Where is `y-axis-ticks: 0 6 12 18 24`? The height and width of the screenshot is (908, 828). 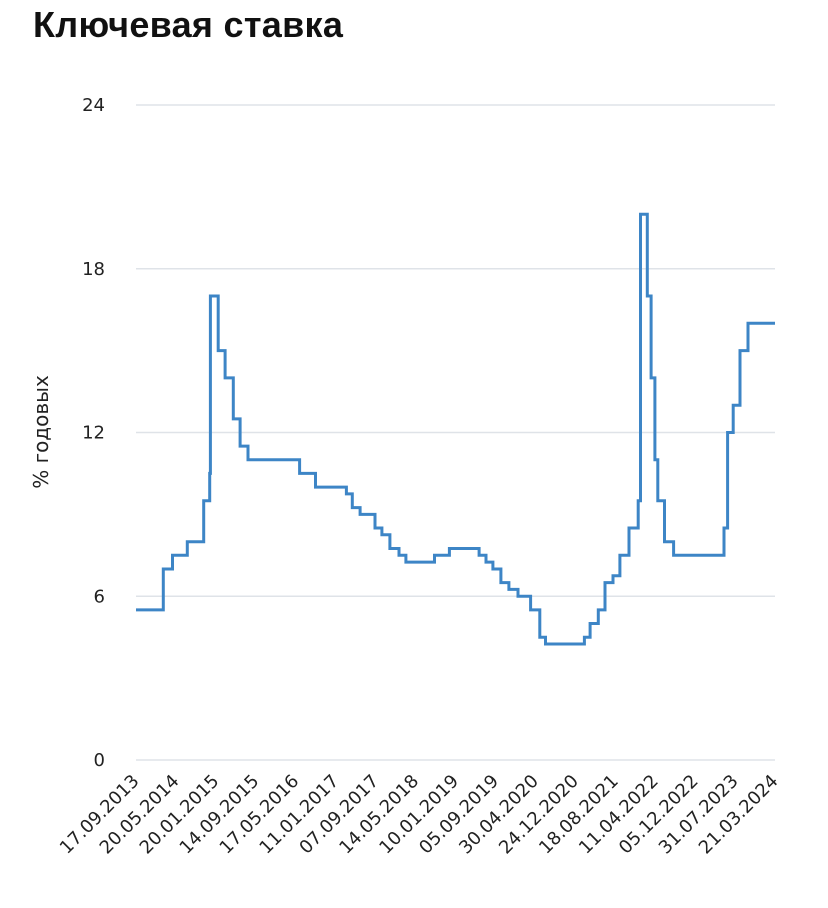
y-axis-ticks: 0 6 12 18 24 is located at coordinates (93, 433).